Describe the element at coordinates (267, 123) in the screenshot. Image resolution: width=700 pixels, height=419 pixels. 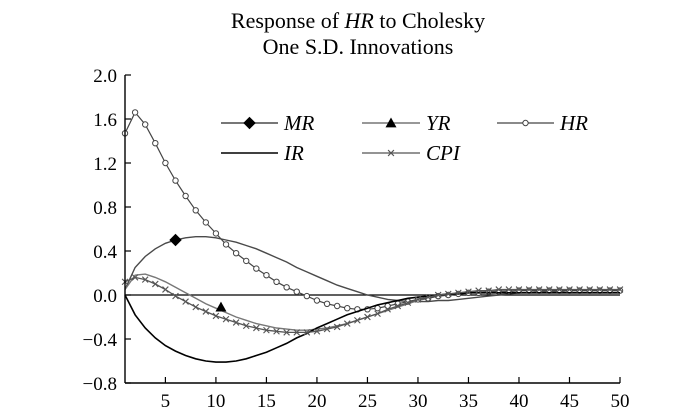
I see `legend-item-mr: MR` at that location.